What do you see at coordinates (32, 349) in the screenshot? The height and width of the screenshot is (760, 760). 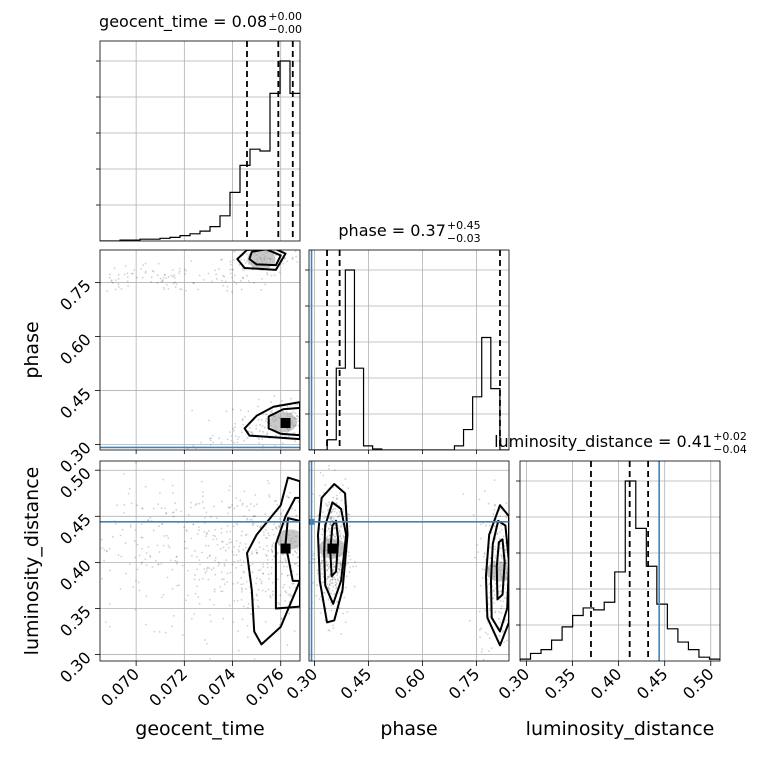 I see `y-axis-label-phase: phase` at bounding box center [32, 349].